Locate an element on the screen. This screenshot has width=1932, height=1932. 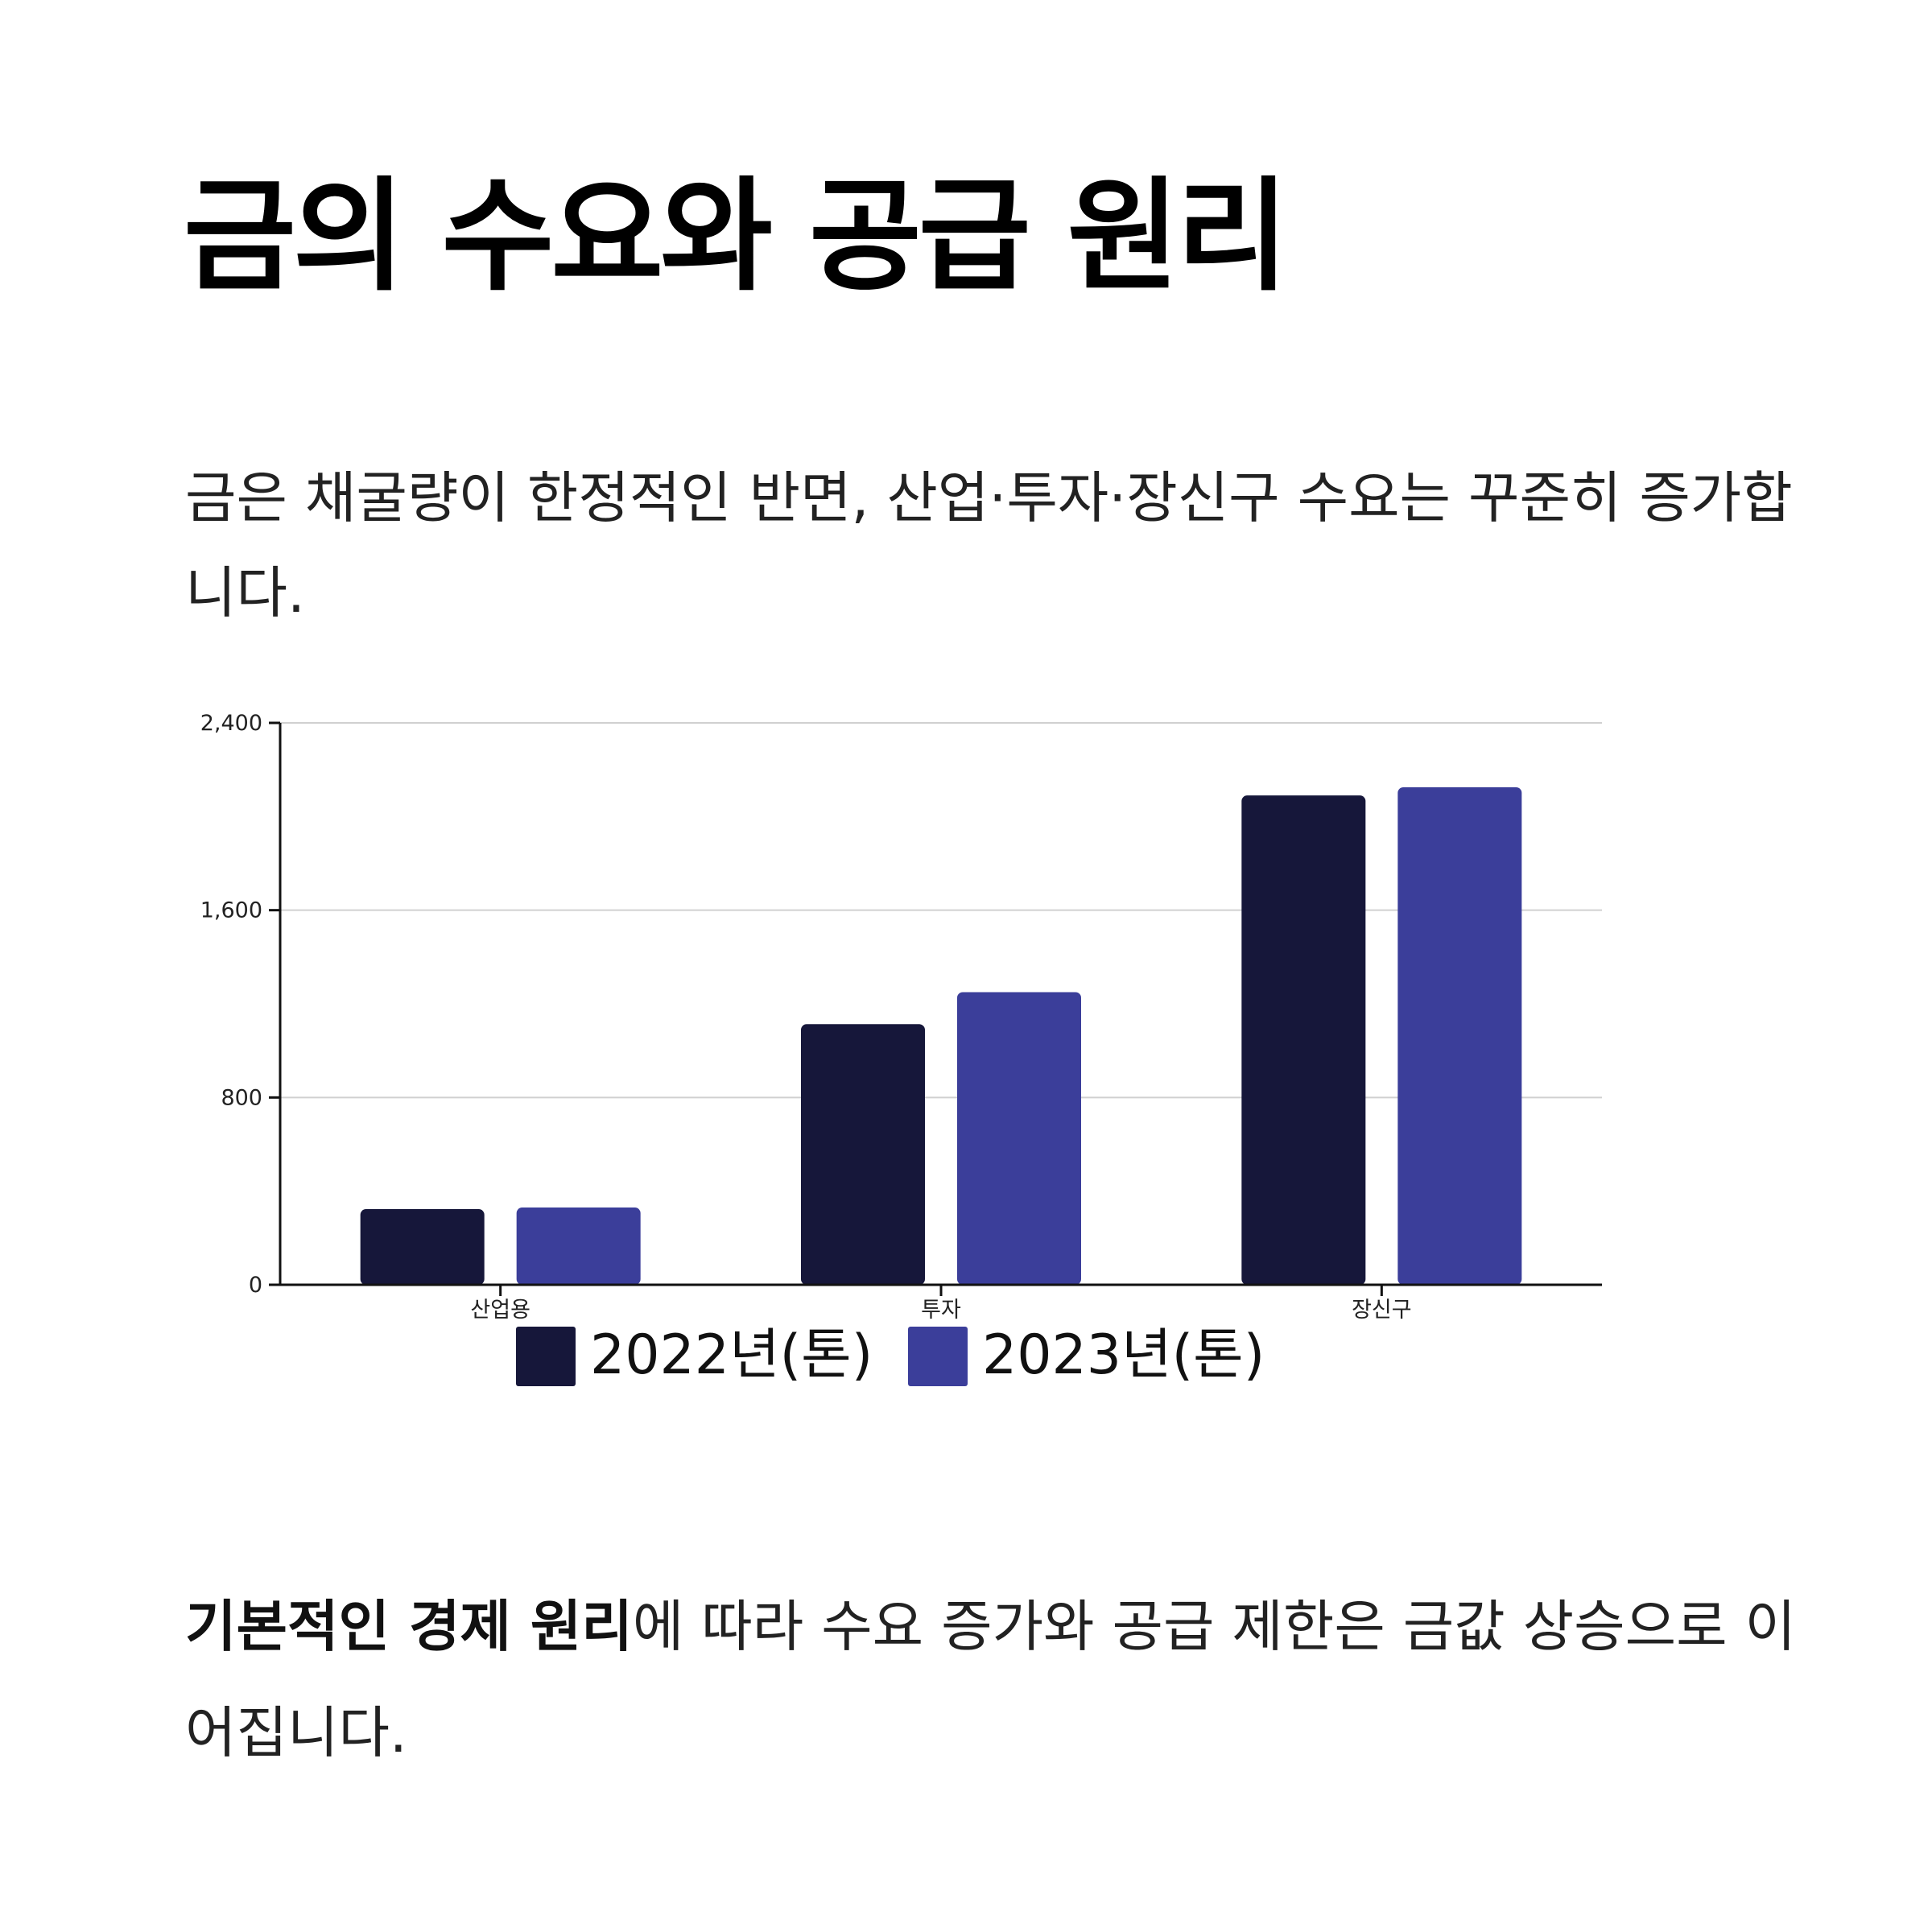
legend-item-2022-swatch is located at coordinates (546, 1356).